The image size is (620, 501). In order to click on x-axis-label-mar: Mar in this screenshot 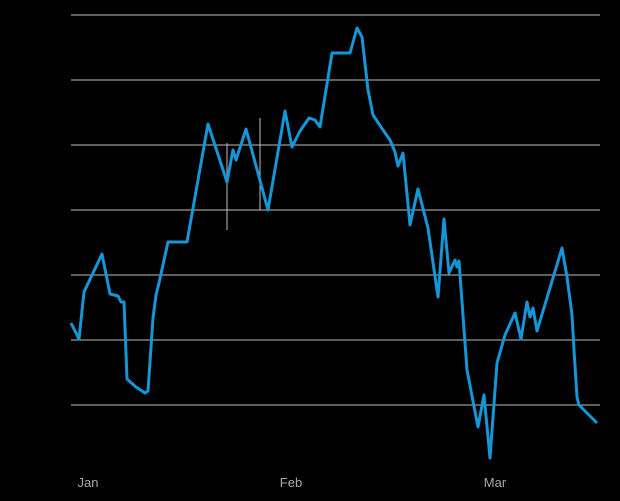, I will do `click(495, 482)`.